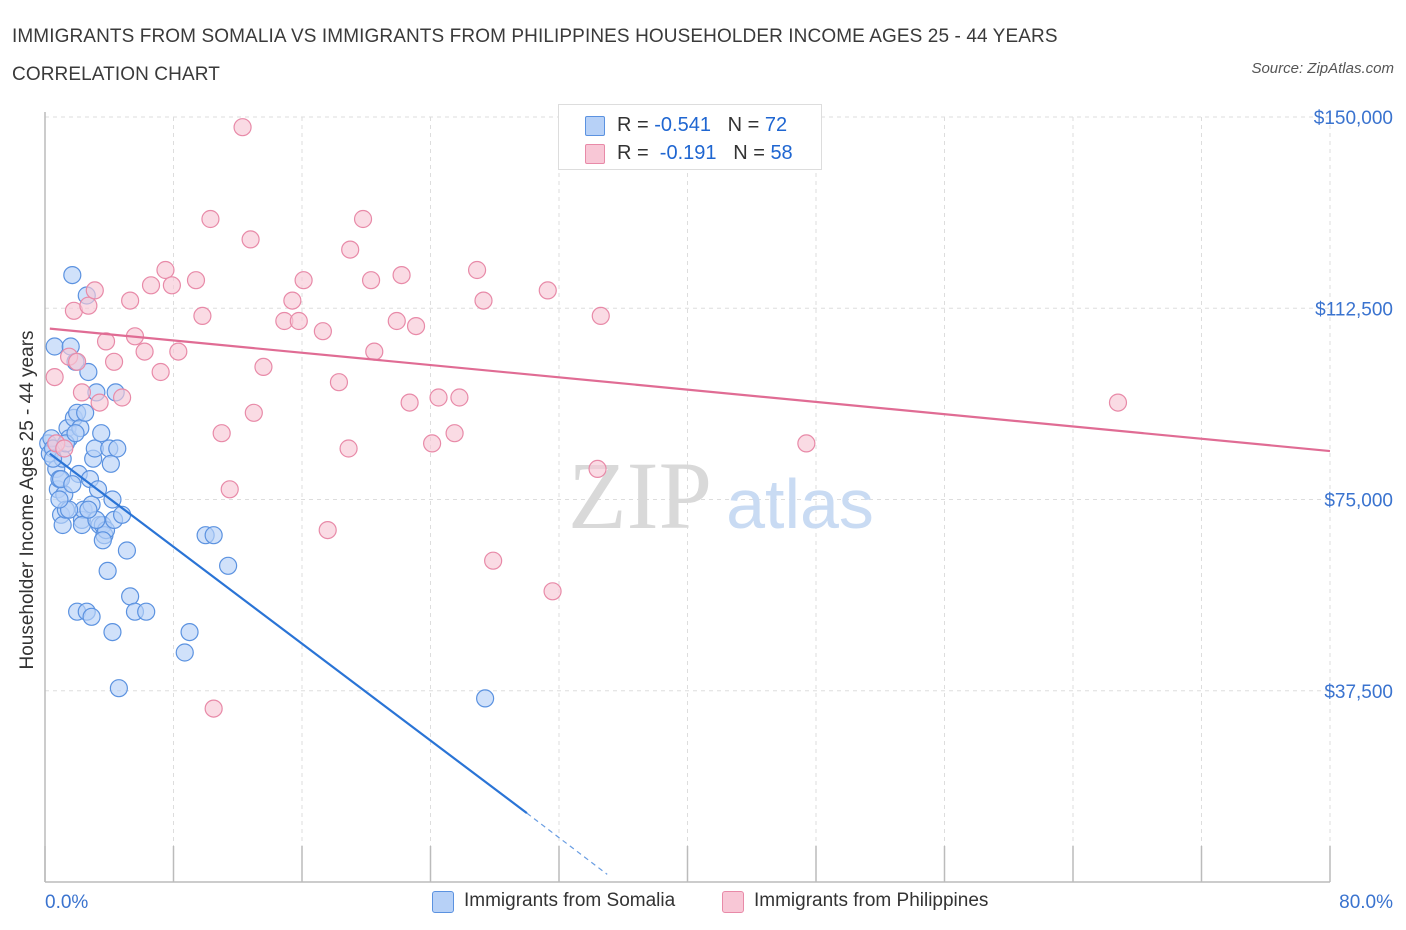 Image resolution: width=1406 pixels, height=930 pixels. What do you see at coordinates (1358, 692) in the screenshot?
I see `y-tick-label: $37,500` at bounding box center [1358, 692].